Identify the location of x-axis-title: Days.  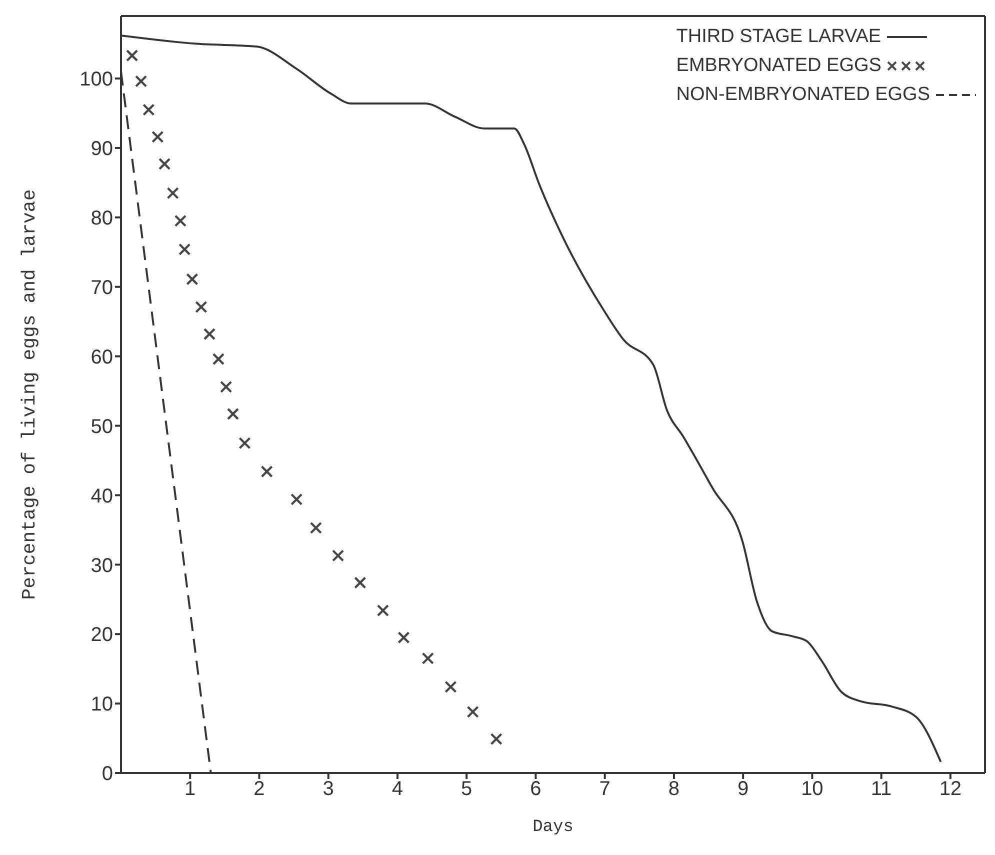
(553, 827).